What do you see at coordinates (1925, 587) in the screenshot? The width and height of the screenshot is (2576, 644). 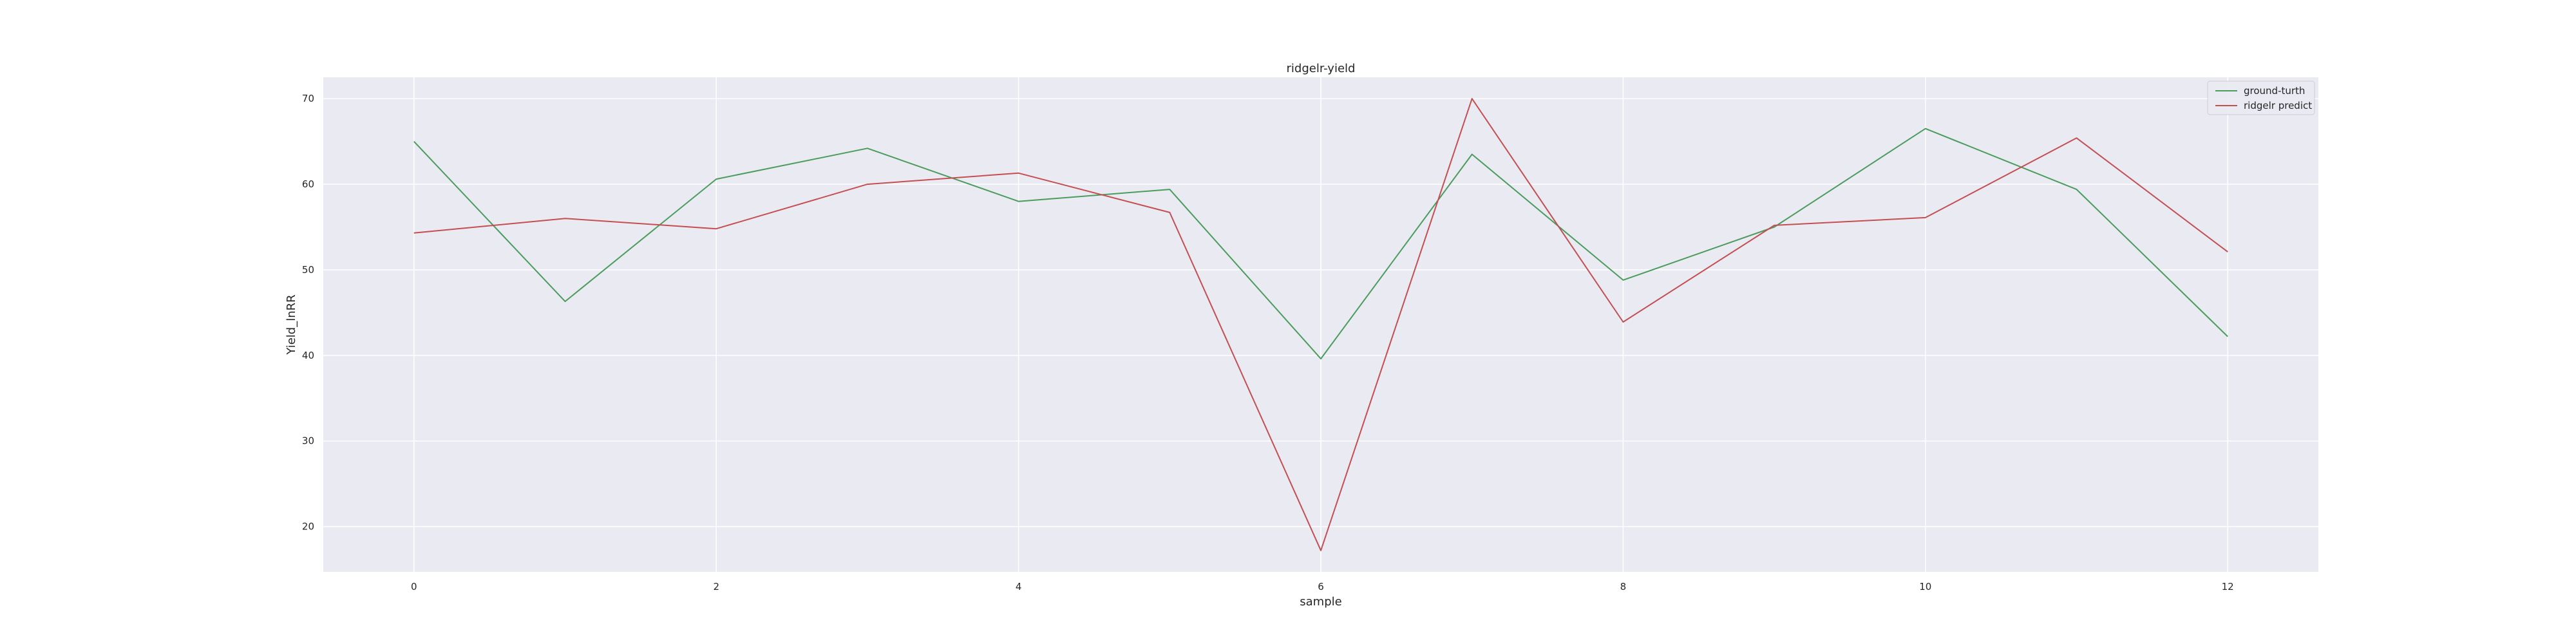 I see `x-tick-label: 10` at bounding box center [1925, 587].